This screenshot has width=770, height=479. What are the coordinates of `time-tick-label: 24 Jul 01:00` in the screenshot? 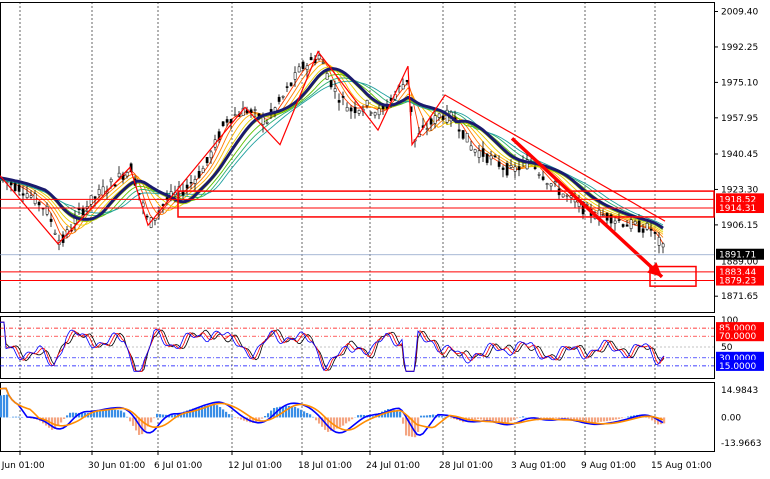 It's located at (393, 466).